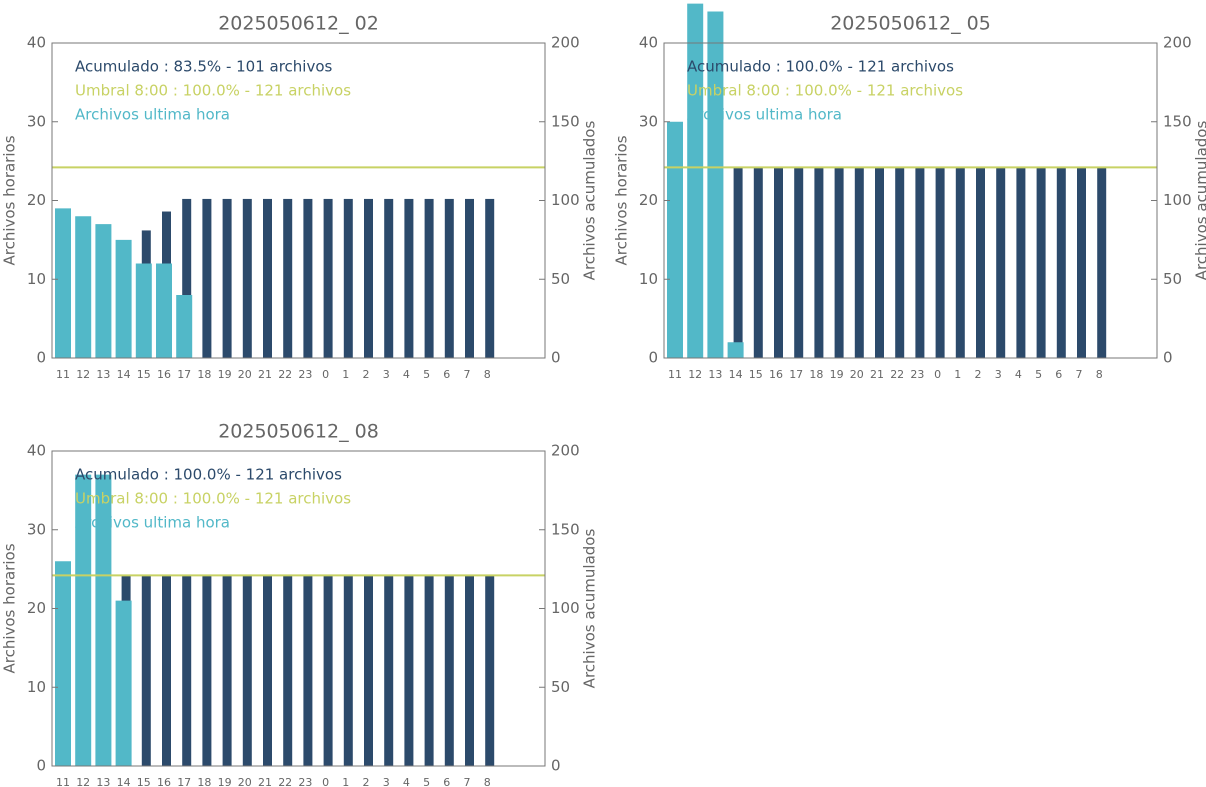 This screenshot has width=1206, height=787. What do you see at coordinates (556, 358) in the screenshot?
I see `y2-tick-label: 0` at bounding box center [556, 358].